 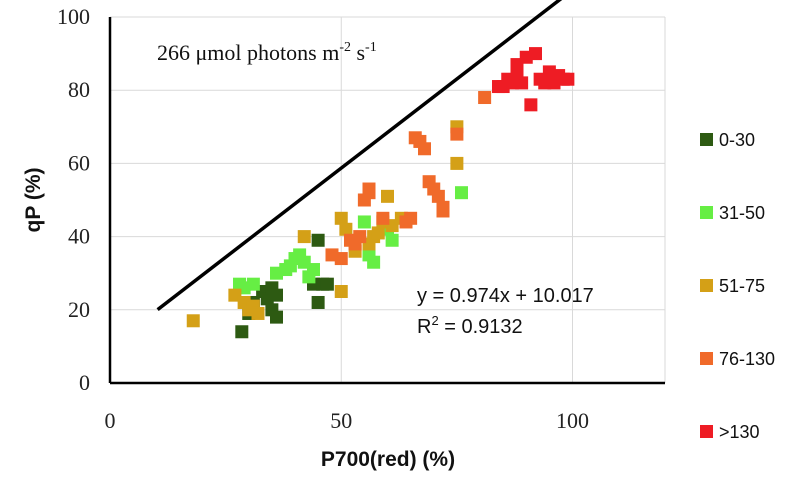 I want to click on legend-label: 31-50, so click(x=742, y=213).